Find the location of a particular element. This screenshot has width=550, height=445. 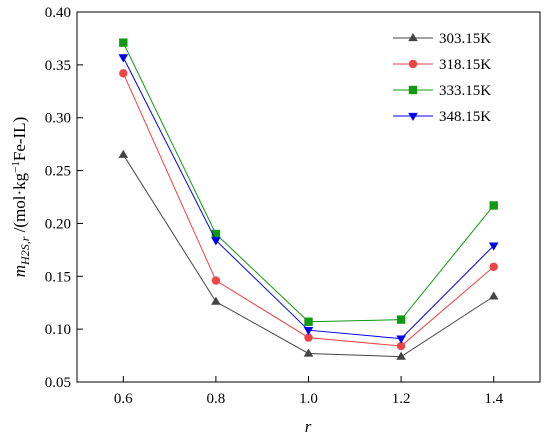

x-axis-title: r is located at coordinates (308, 426).